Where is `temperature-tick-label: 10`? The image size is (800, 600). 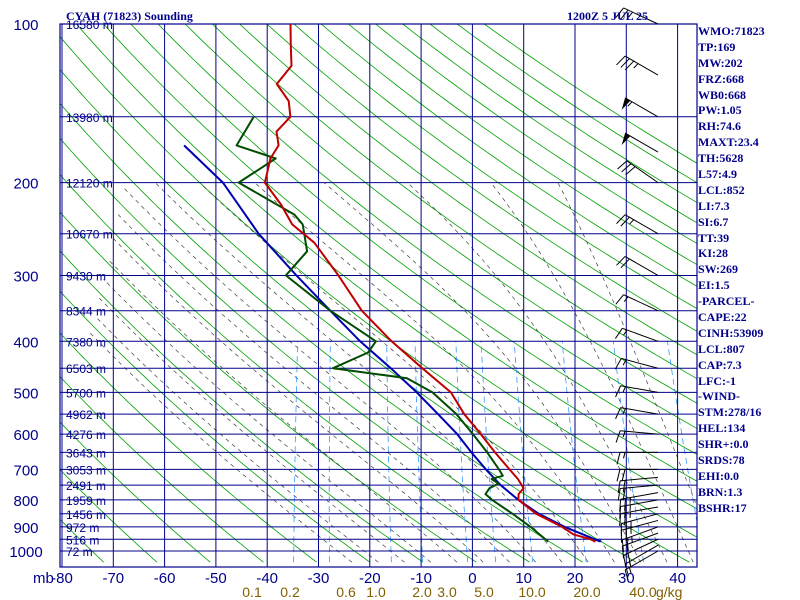 temperature-tick-label: 10 is located at coordinates (523, 578).